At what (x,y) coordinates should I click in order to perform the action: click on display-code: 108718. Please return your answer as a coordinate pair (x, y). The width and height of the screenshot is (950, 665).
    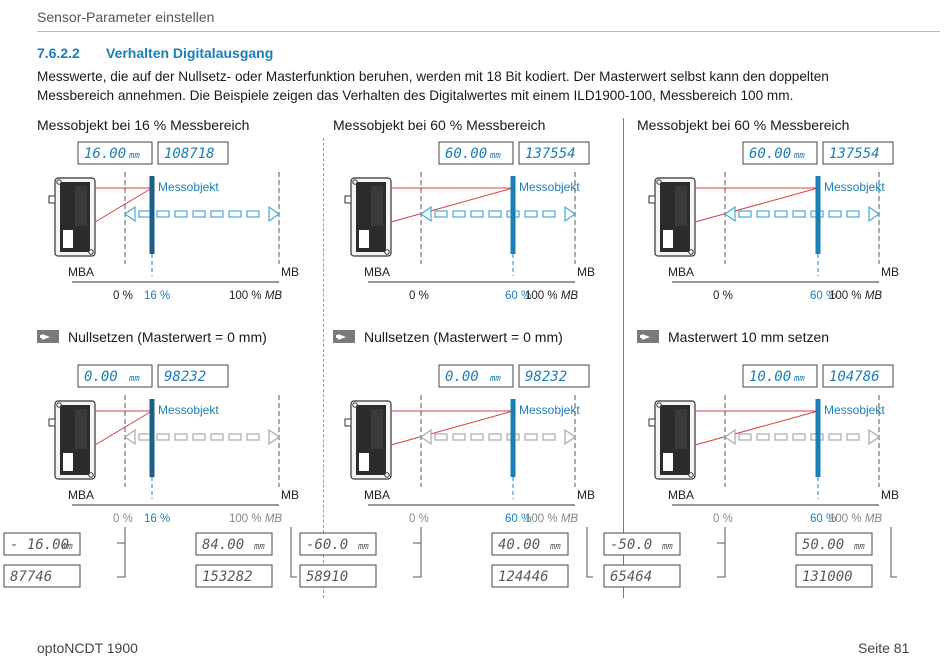
    Looking at the image, I should click on (189, 154).